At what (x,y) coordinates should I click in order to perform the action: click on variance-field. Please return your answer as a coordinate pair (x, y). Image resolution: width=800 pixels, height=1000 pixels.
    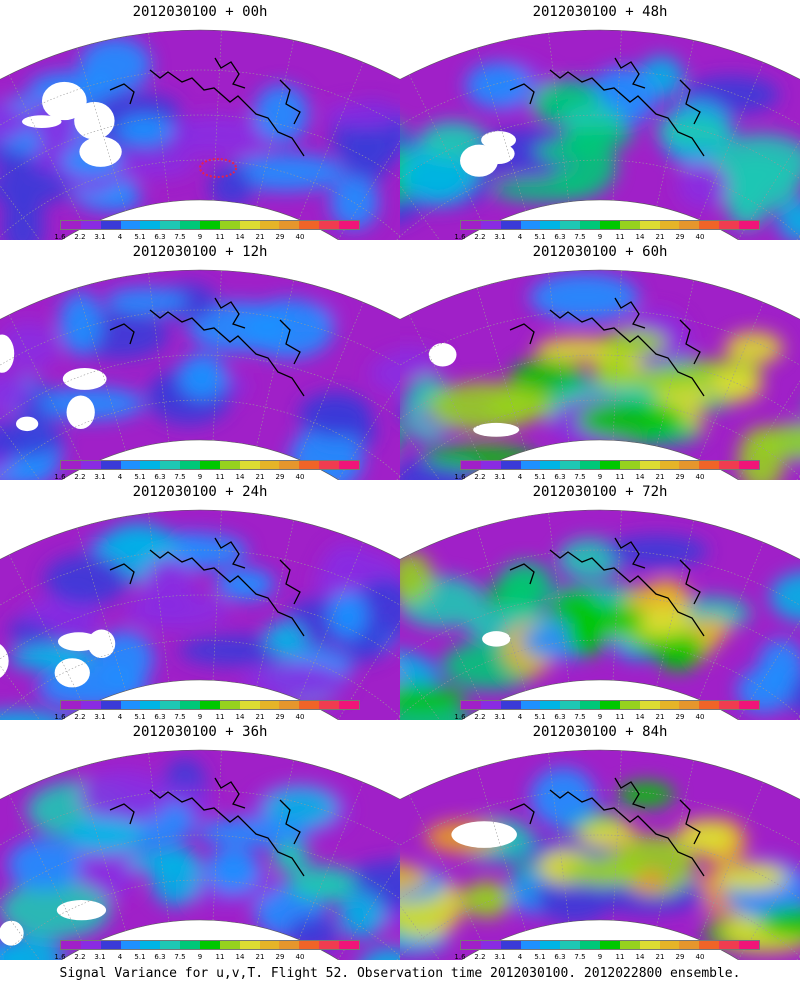
    Looking at the image, I should click on (200, 621).